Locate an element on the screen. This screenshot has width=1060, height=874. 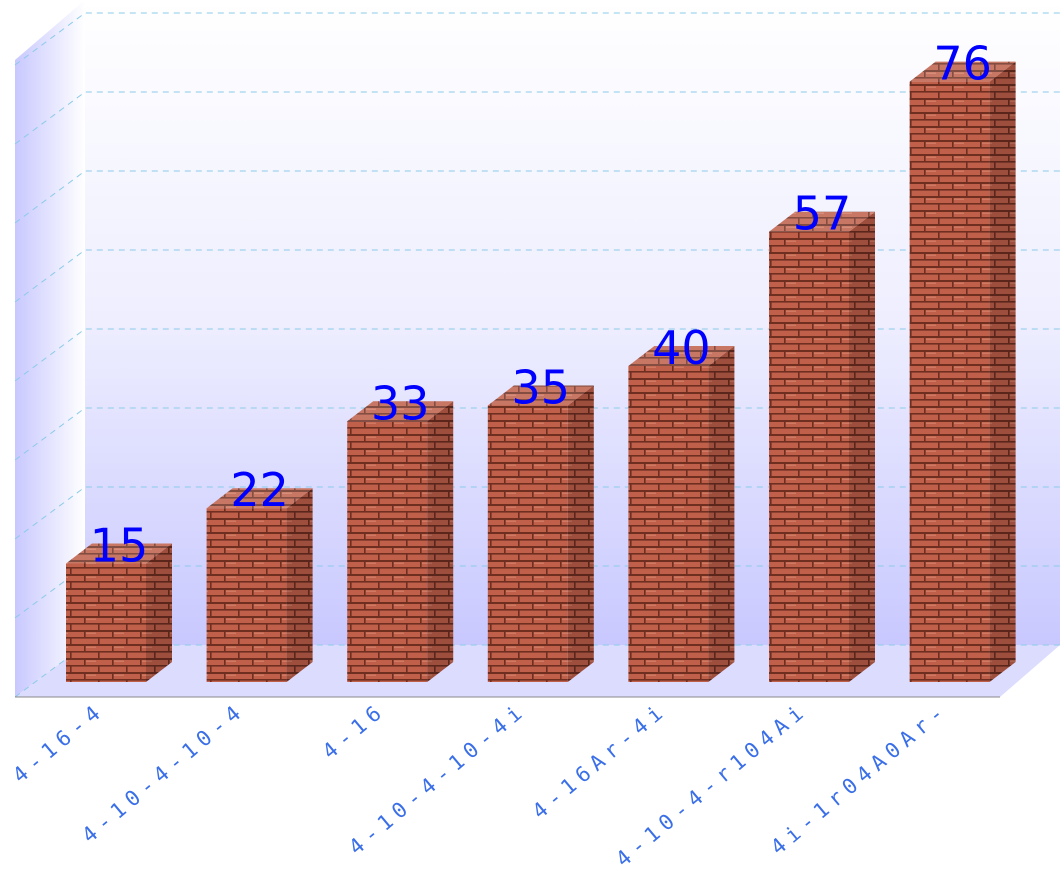
value-label: 57 is located at coordinates (822, 214).